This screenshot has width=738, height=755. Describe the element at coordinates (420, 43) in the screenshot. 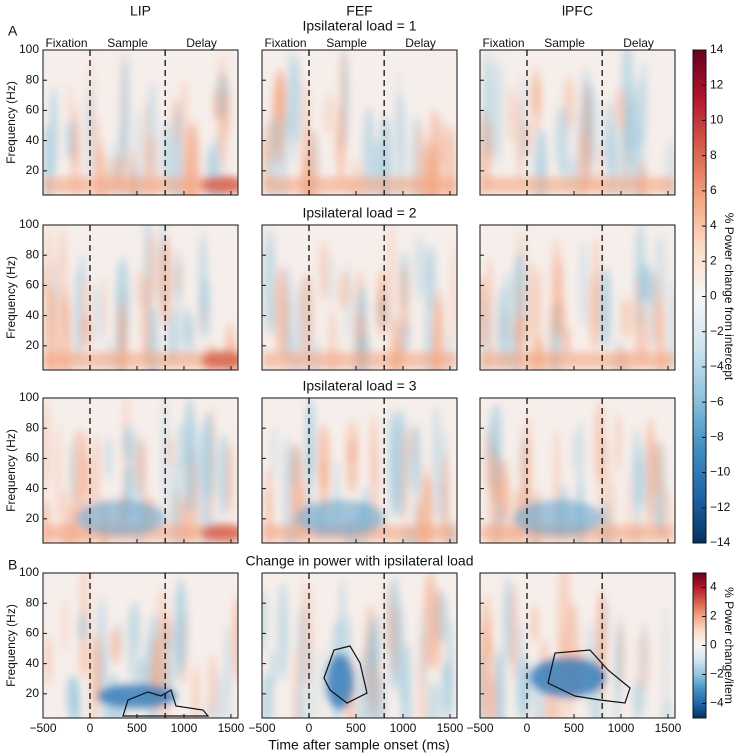

I see `epoch-label: Delay` at that location.